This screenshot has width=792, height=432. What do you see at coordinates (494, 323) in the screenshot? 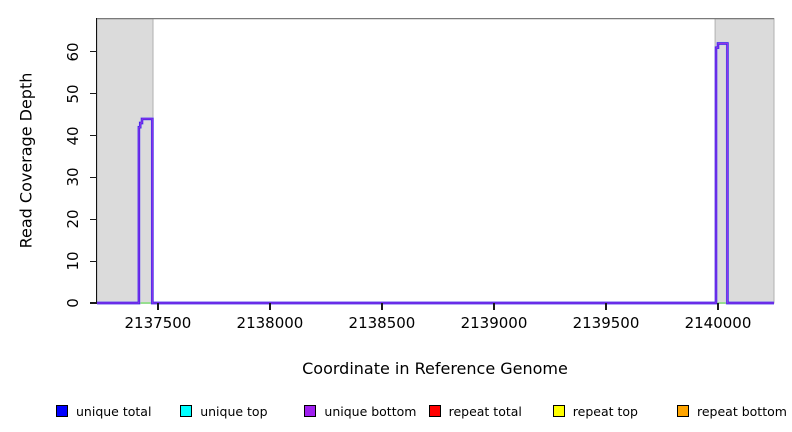
I see `x-tick-label: 2139000` at bounding box center [494, 323].